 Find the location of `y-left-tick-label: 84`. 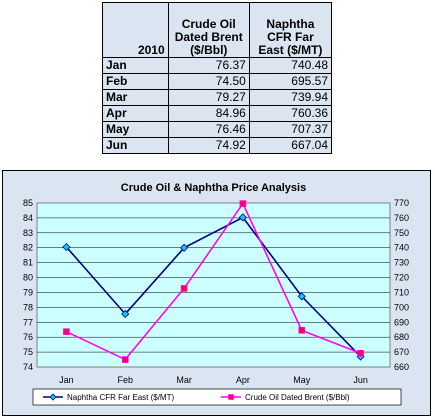

y-left-tick-label: 84 is located at coordinates (28, 218).